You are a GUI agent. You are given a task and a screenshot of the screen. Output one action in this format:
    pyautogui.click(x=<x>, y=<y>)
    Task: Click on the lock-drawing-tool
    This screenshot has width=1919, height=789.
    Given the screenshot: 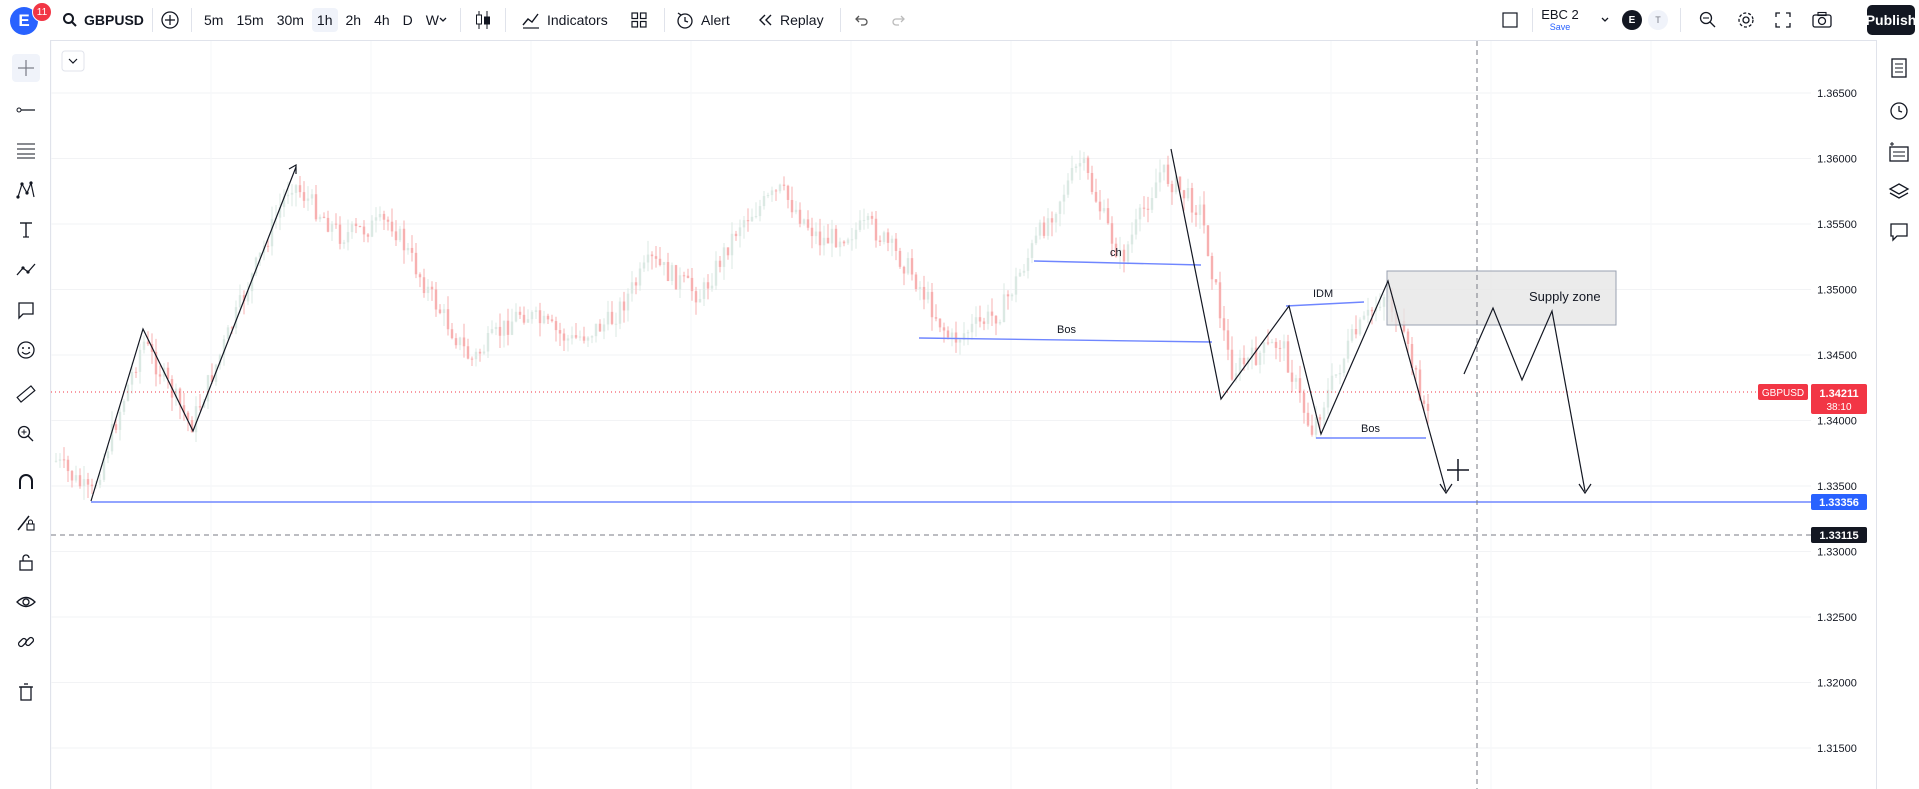 What is the action you would take?
    pyautogui.click(x=26, y=522)
    